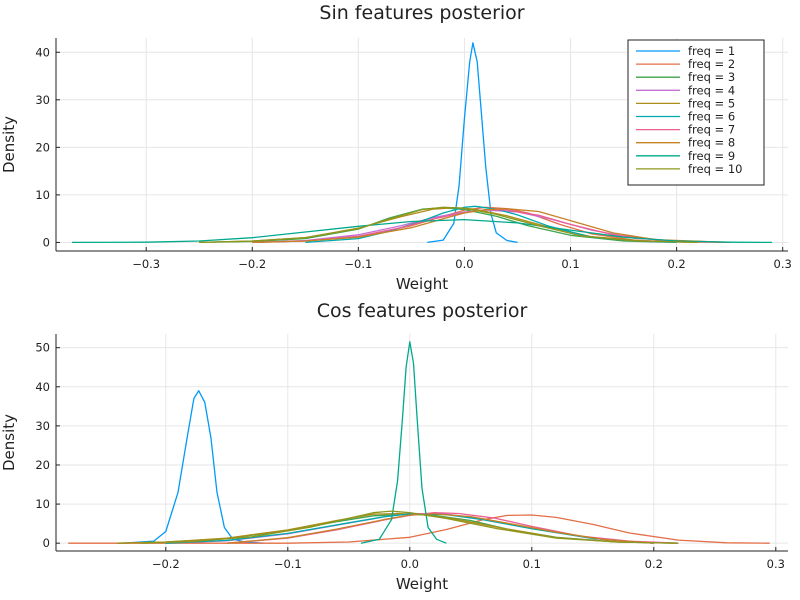 The image size is (800, 600). Describe the element at coordinates (711, 77) in the screenshot. I see `legend-label: freq = 3` at that location.